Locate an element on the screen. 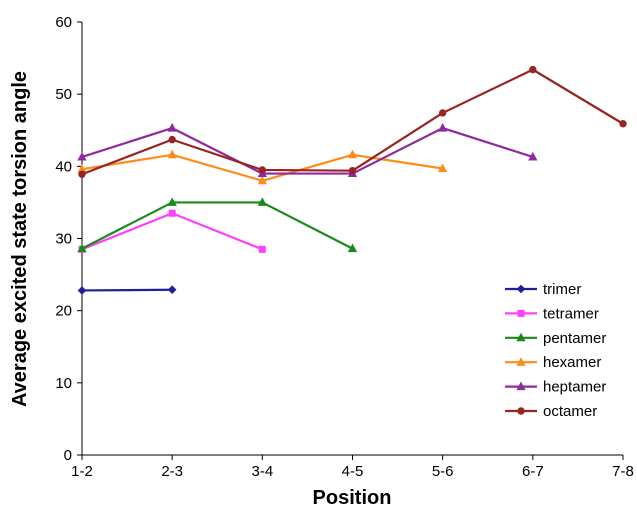  y-tick-label: 30 is located at coordinates (63, 239).